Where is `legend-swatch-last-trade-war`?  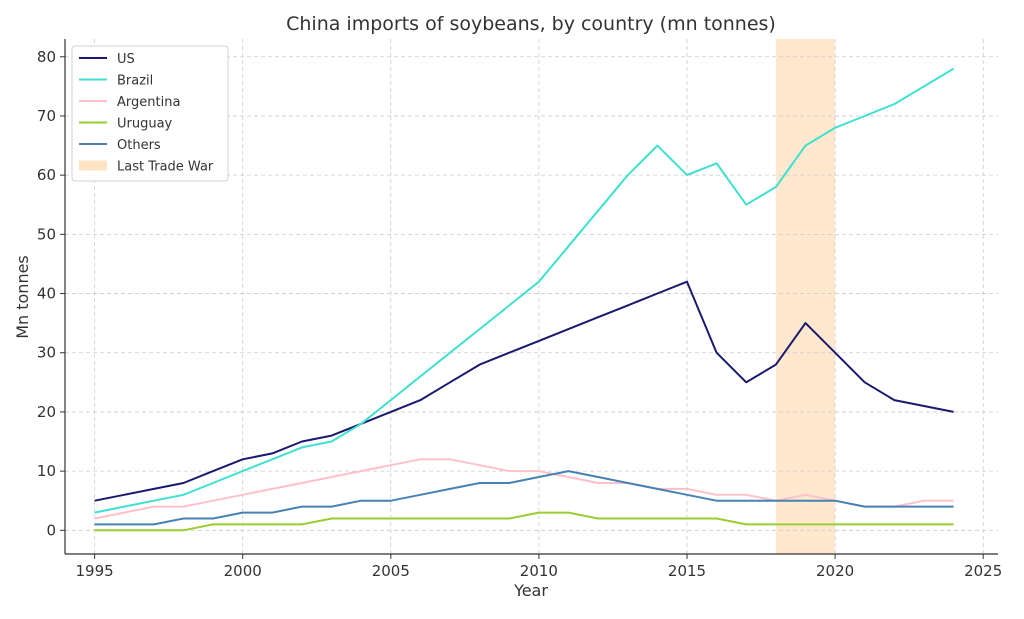
legend-swatch-last-trade-war is located at coordinates (93, 165).